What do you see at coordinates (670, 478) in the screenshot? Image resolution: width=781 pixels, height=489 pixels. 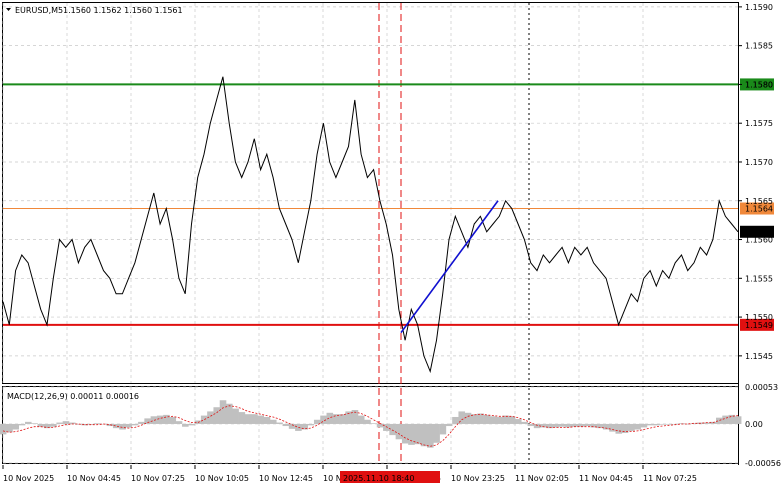 I see `time-tick-label: 11 Nov 07:25` at bounding box center [670, 478].